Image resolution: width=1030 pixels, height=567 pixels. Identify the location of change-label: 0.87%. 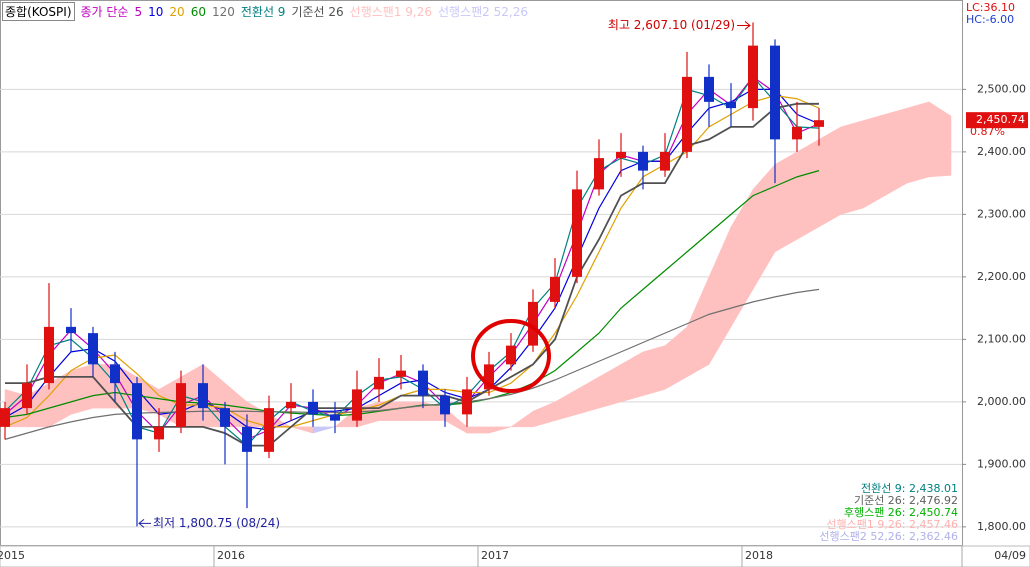
(987, 131).